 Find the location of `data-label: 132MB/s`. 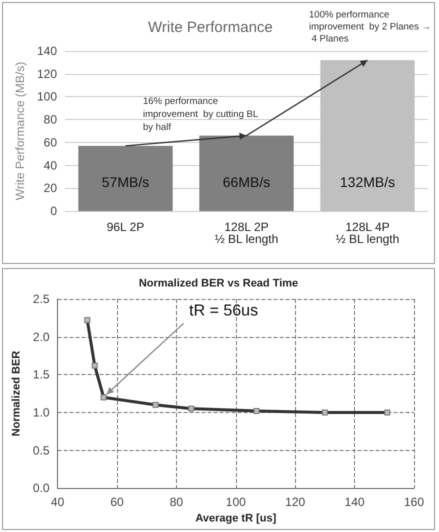

data-label: 132MB/s is located at coordinates (368, 182).